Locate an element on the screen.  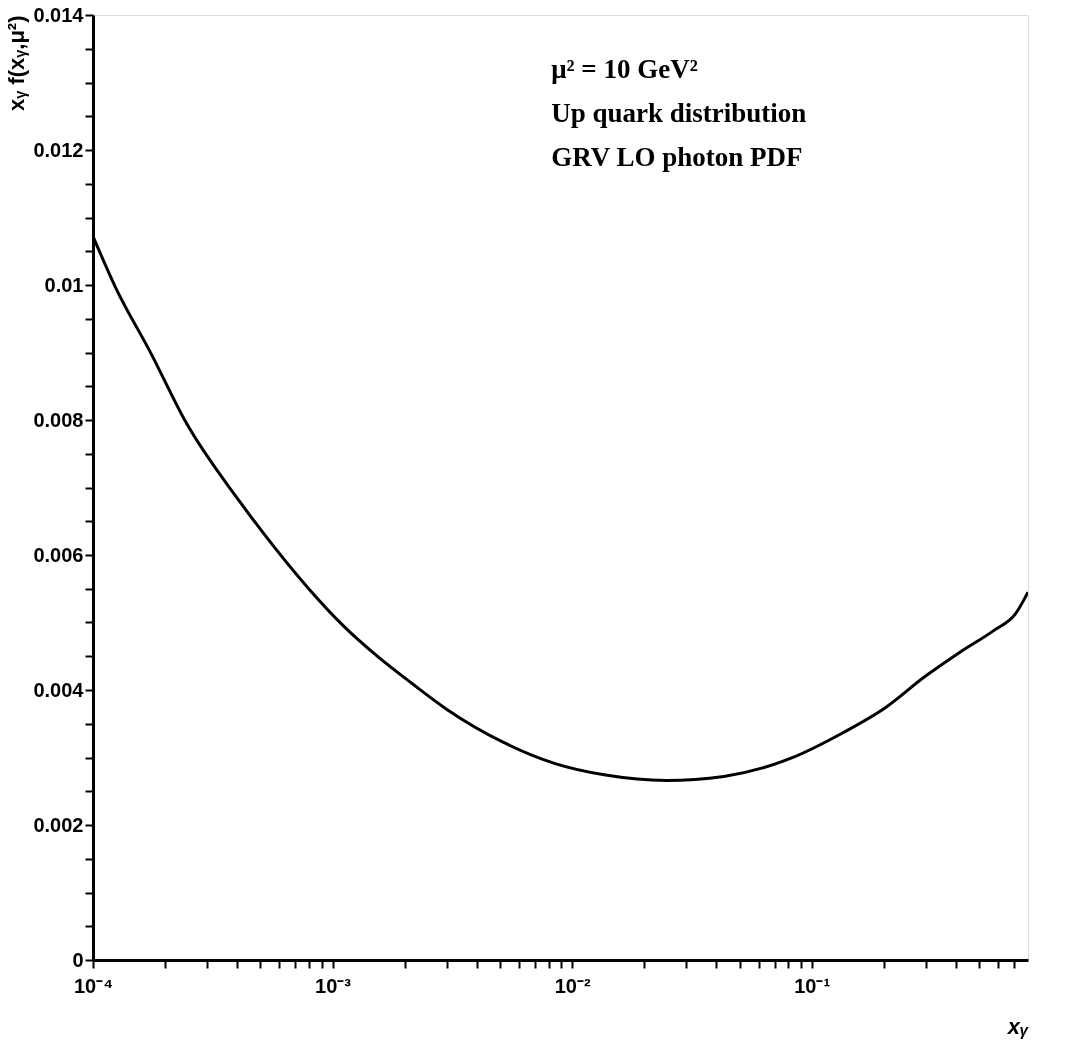
y-tick-label: 0.012 is located at coordinates (58, 149).